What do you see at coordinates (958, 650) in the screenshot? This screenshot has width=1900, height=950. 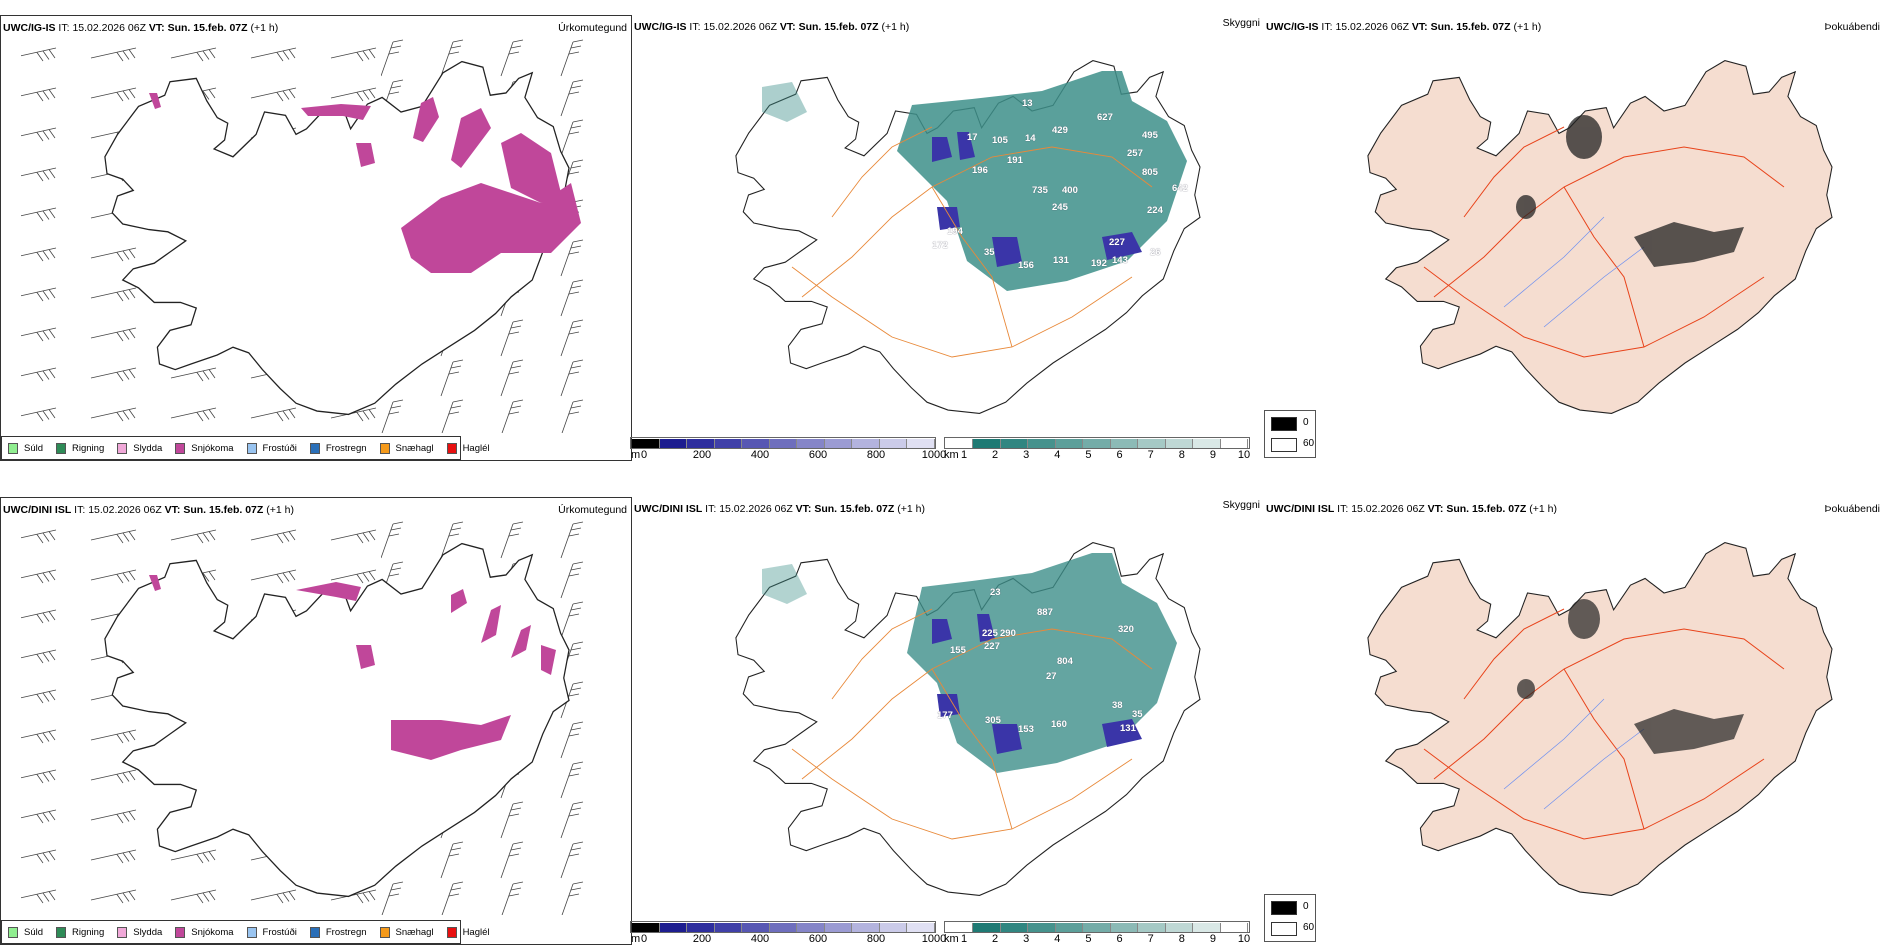 I see `vis-label: 155` at bounding box center [958, 650].